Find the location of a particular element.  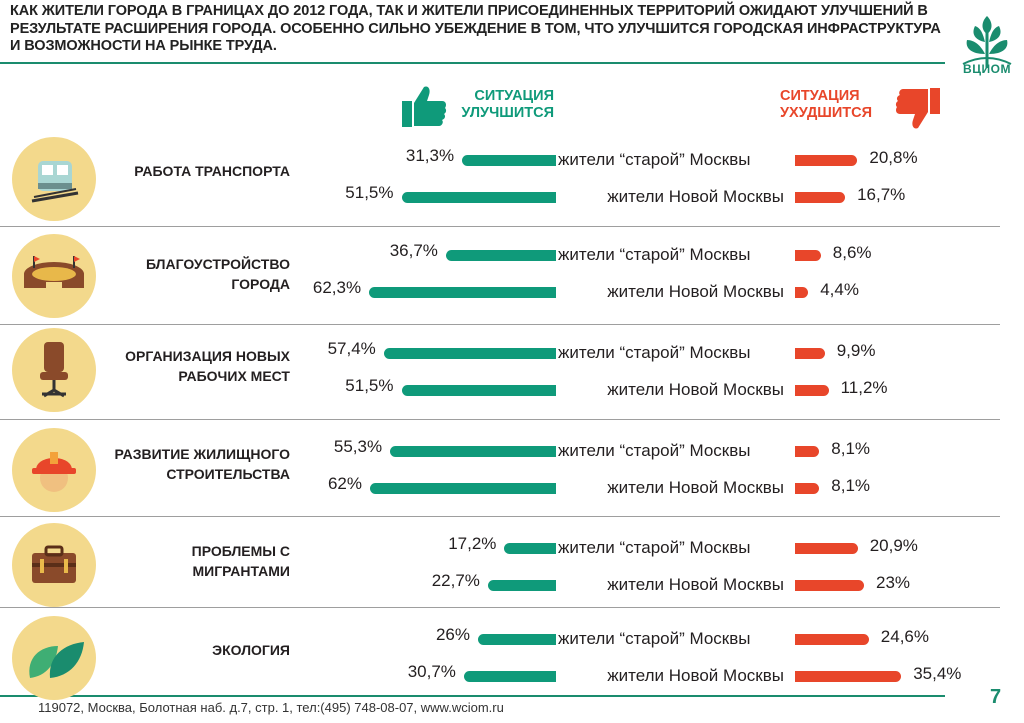

value-positive: 55,3% is located at coordinates (358, 446).